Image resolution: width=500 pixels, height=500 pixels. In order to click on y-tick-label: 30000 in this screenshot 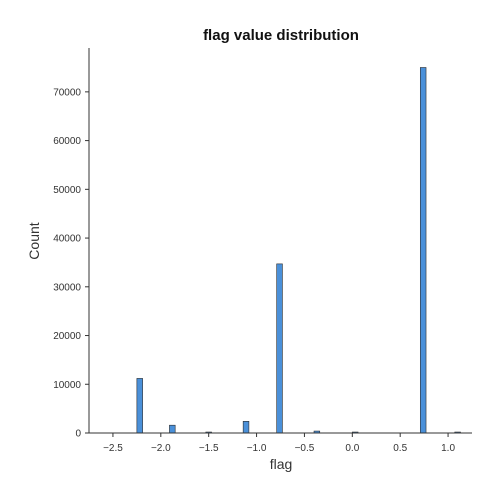, I will do `click(67, 287)`.